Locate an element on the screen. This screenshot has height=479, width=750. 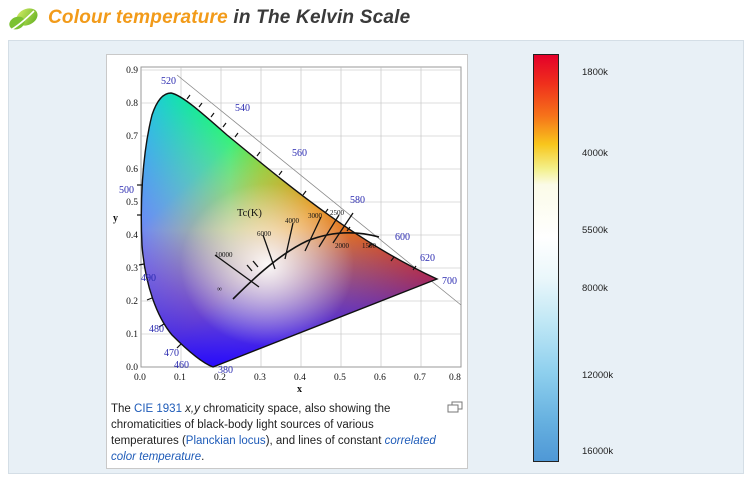
scale-label: 16000k is located at coordinates (598, 451).